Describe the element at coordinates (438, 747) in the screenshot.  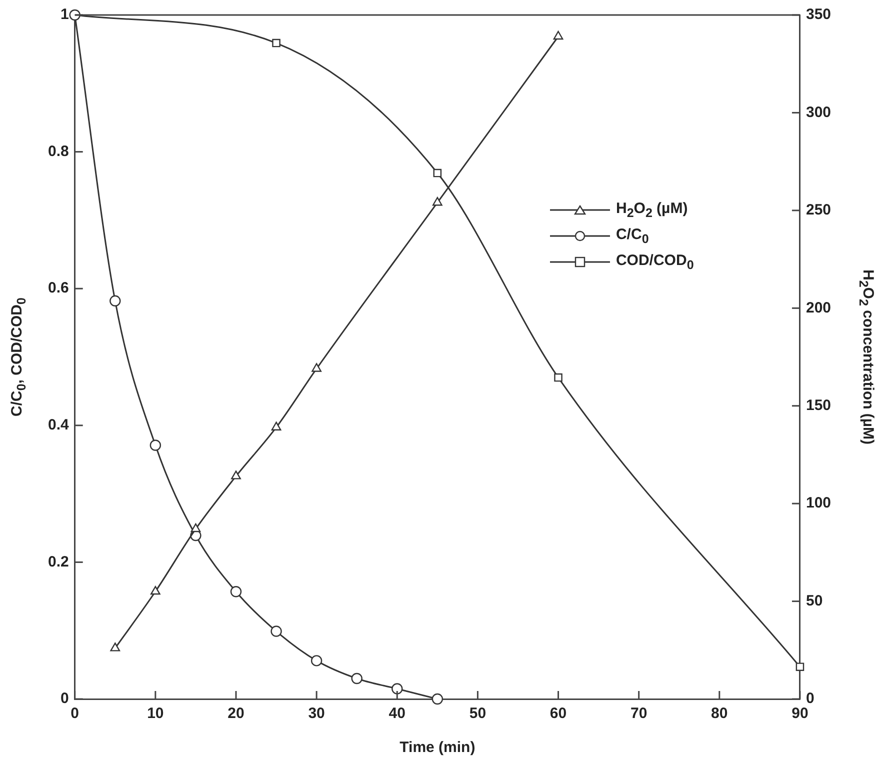
I see `x-axis-title: Time (min)` at that location.